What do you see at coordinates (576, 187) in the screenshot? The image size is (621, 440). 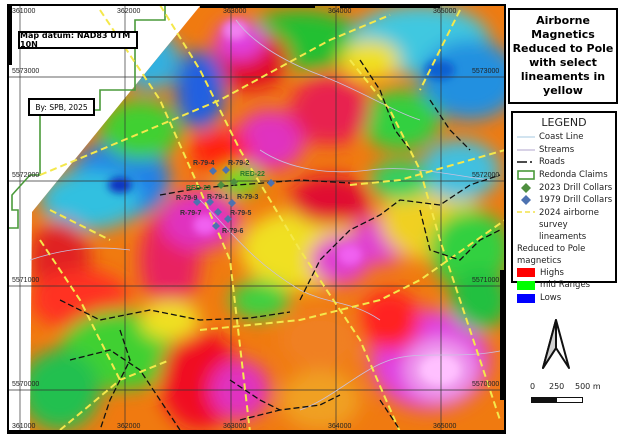 I see `legend-label: 2023 Drill Collars` at bounding box center [576, 187].